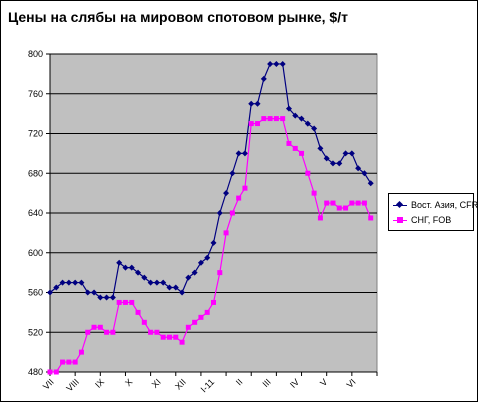 The image size is (480, 404). Describe the element at coordinates (35, 54) in the screenshot. I see `y-tick-label: 800` at that location.